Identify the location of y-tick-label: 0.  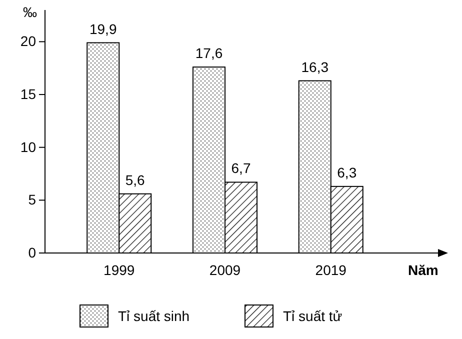
(32, 252).